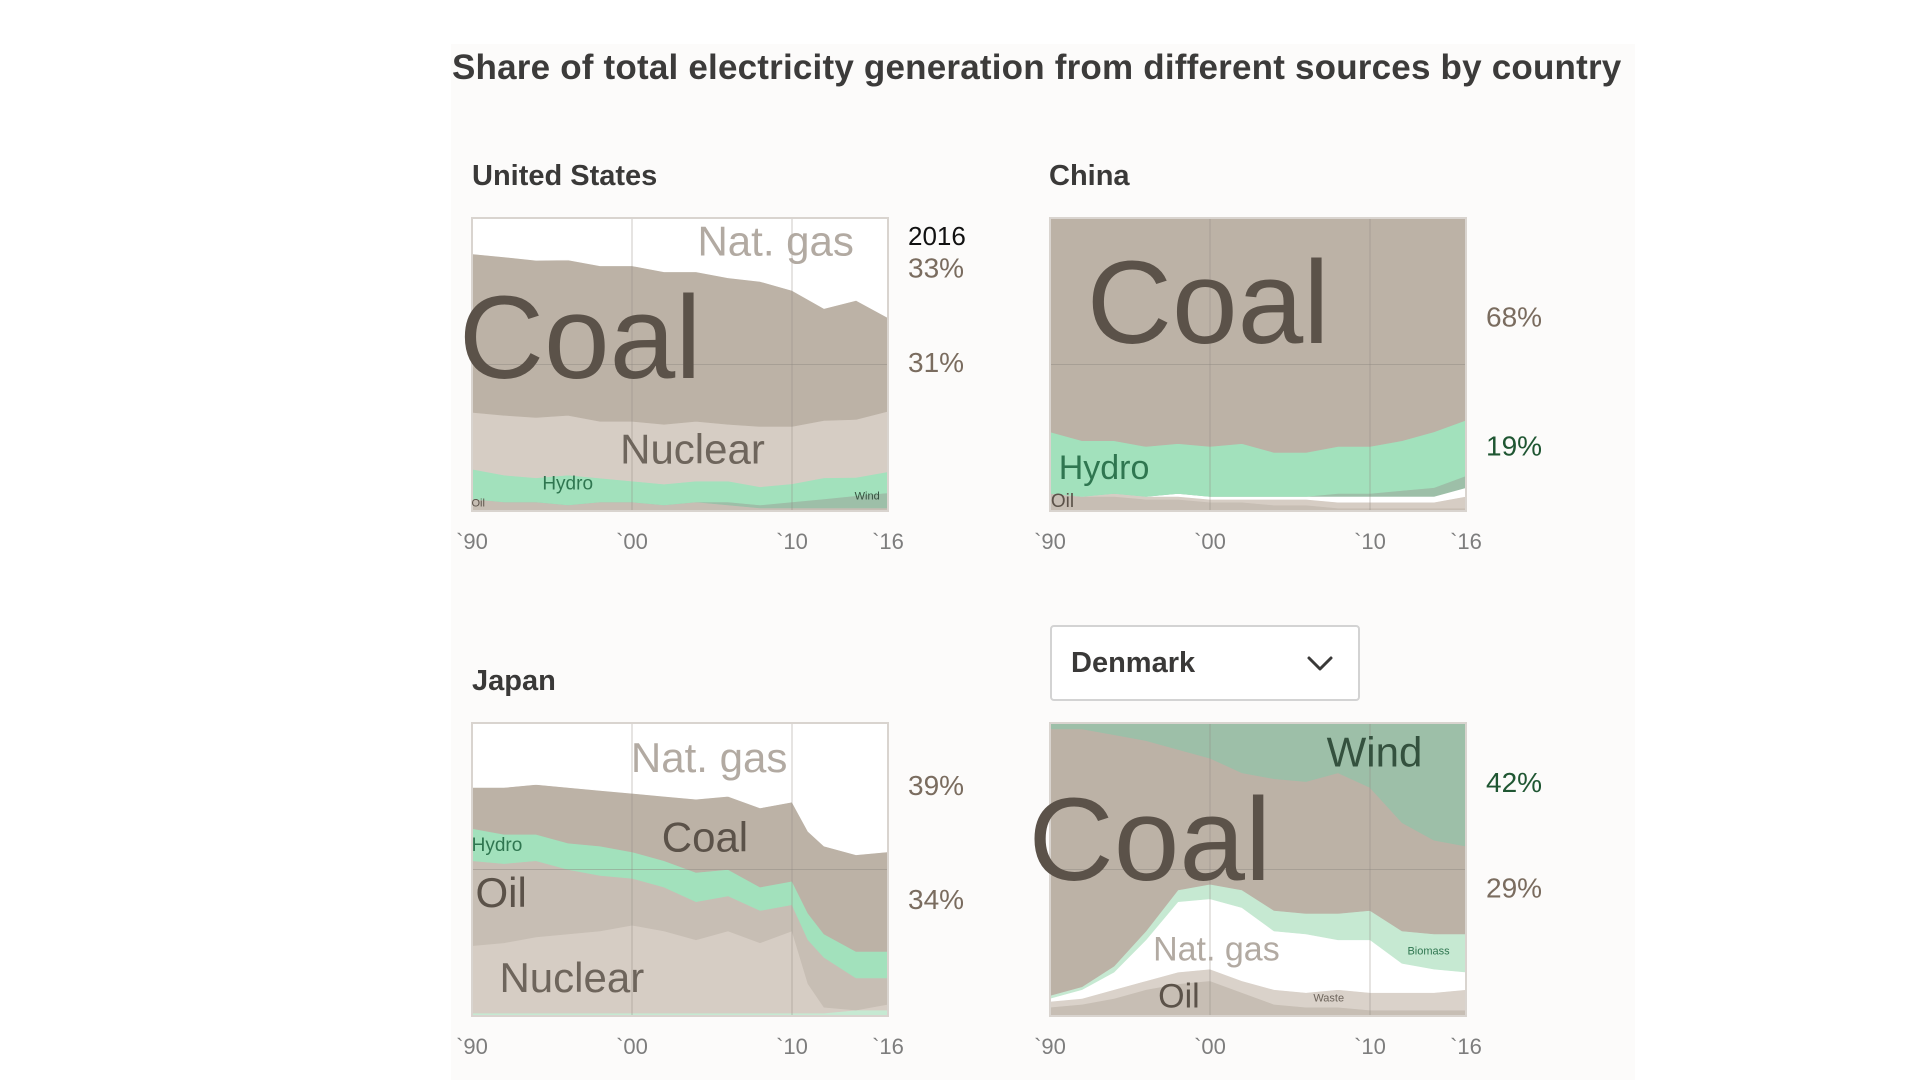 The image size is (1920, 1080). What do you see at coordinates (1514, 316) in the screenshot?
I see `end-value-coal: 68%` at bounding box center [1514, 316].